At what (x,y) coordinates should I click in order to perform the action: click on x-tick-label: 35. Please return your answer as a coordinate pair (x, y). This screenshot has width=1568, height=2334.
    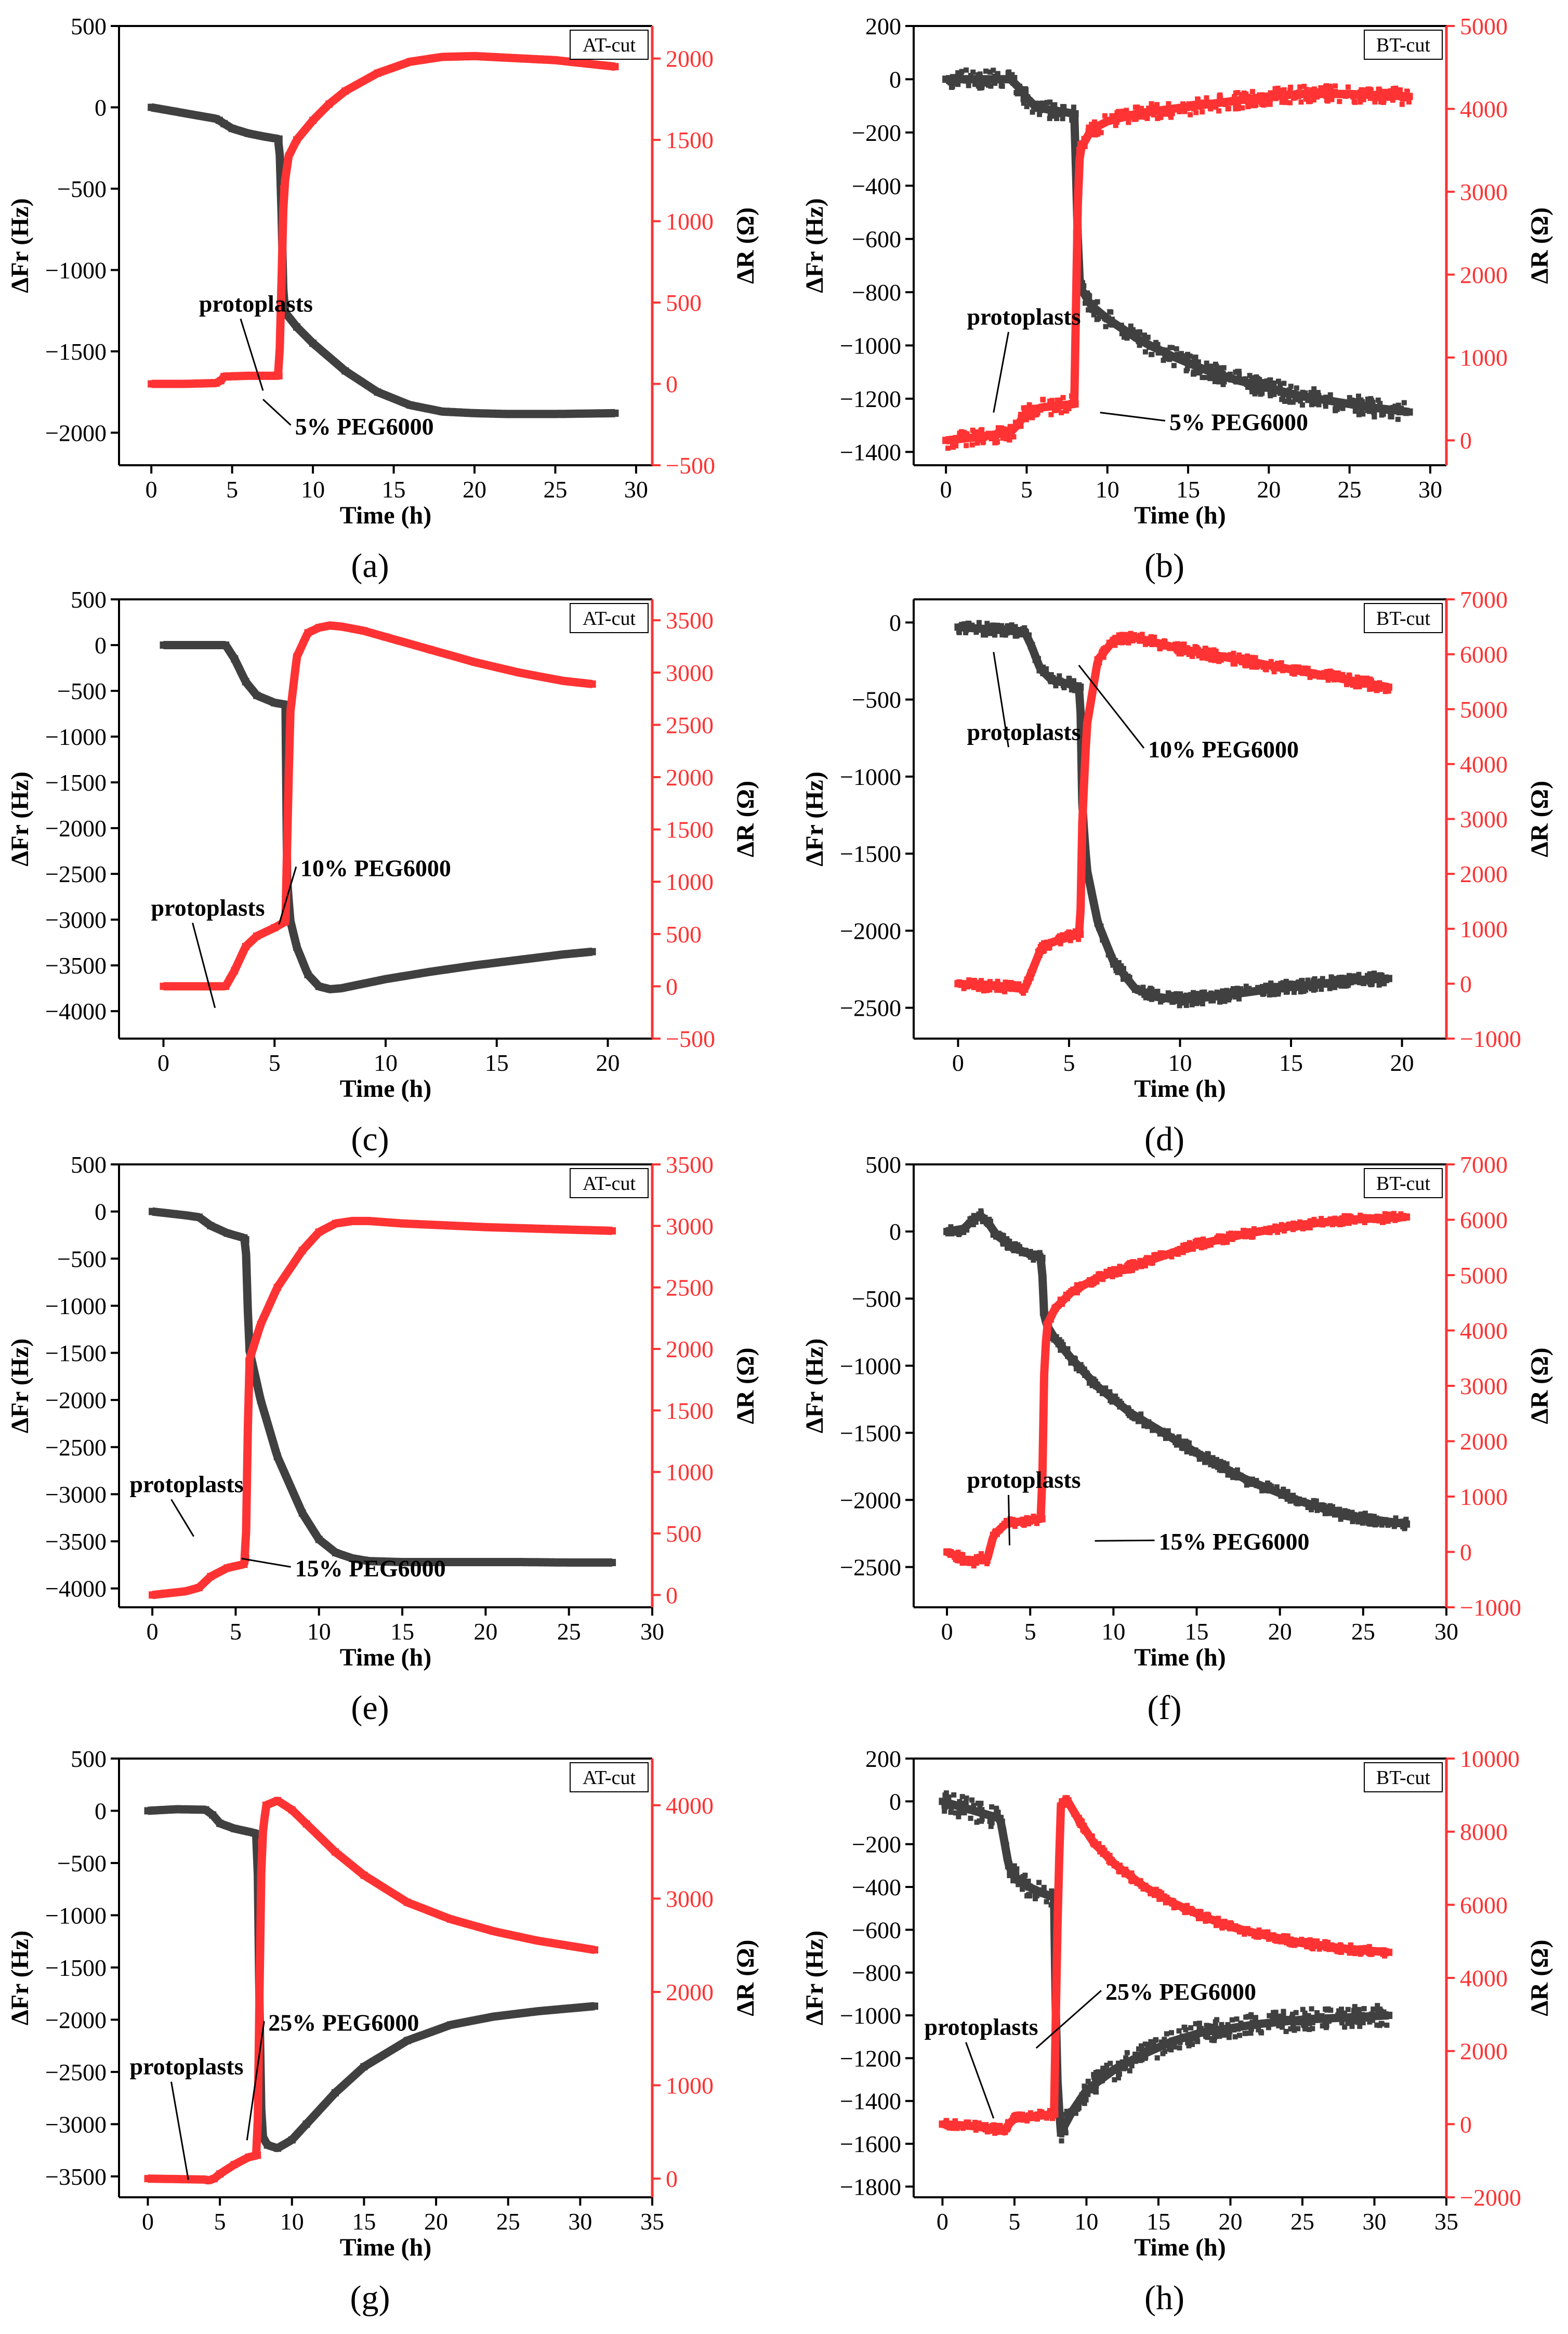
    Looking at the image, I should click on (1446, 2221).